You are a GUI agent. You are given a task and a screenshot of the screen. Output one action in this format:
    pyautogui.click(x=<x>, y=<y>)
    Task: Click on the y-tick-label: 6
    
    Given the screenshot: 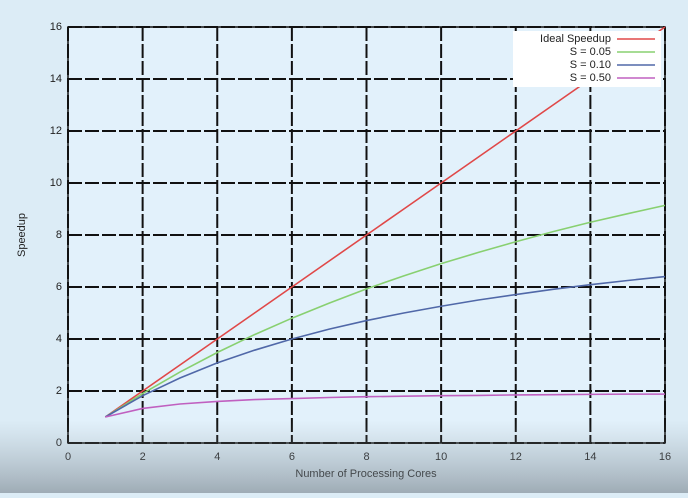 What is the action you would take?
    pyautogui.click(x=59, y=287)
    